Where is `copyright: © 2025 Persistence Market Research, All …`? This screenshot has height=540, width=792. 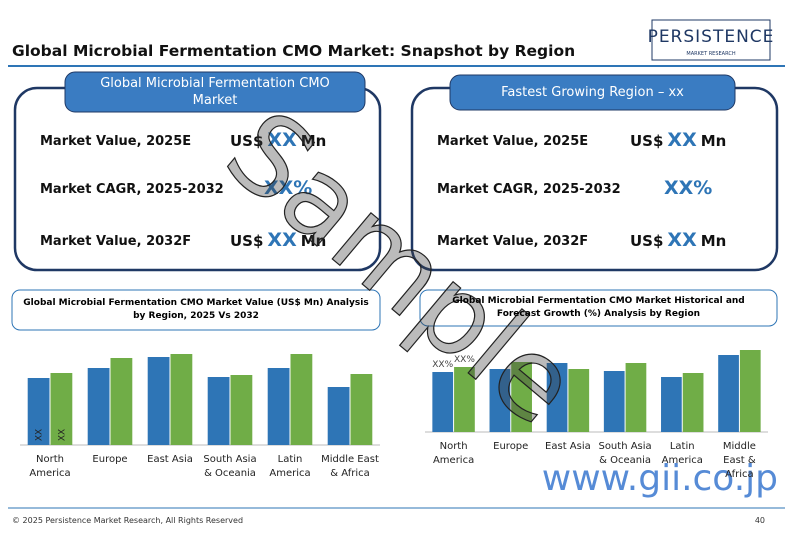 copyright: © 2025 Persistence Market Research, All … is located at coordinates (127, 520).